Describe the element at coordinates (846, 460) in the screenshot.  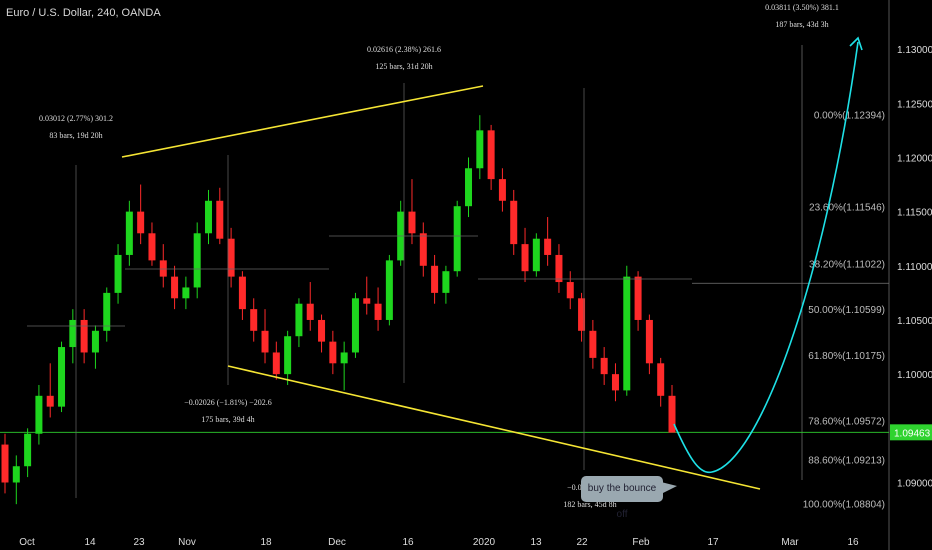
I see `fib-level-label: 88.60%(1.09213)` at that location.